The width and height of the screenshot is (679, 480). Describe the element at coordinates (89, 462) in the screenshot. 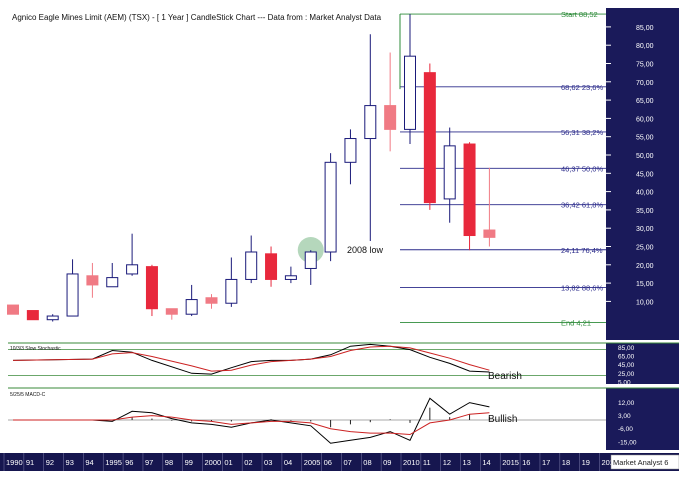

I see `x-axis-tick-label: 94` at that location.